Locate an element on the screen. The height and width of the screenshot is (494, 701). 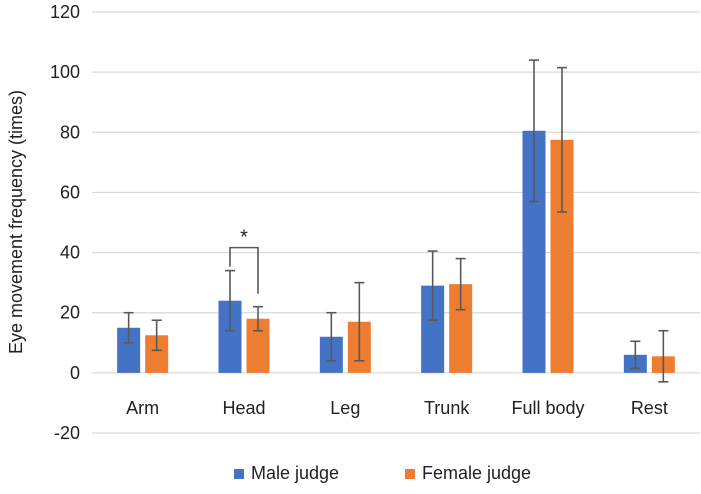
y-tick-label: 100 is located at coordinates (65, 72).